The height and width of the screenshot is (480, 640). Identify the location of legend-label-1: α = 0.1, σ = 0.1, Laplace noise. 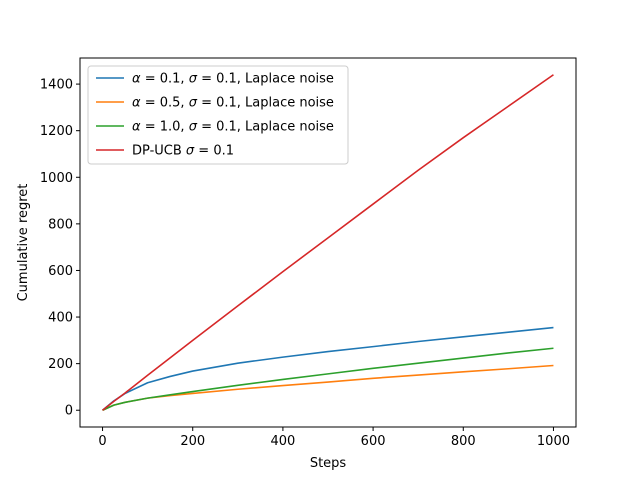
(233, 79).